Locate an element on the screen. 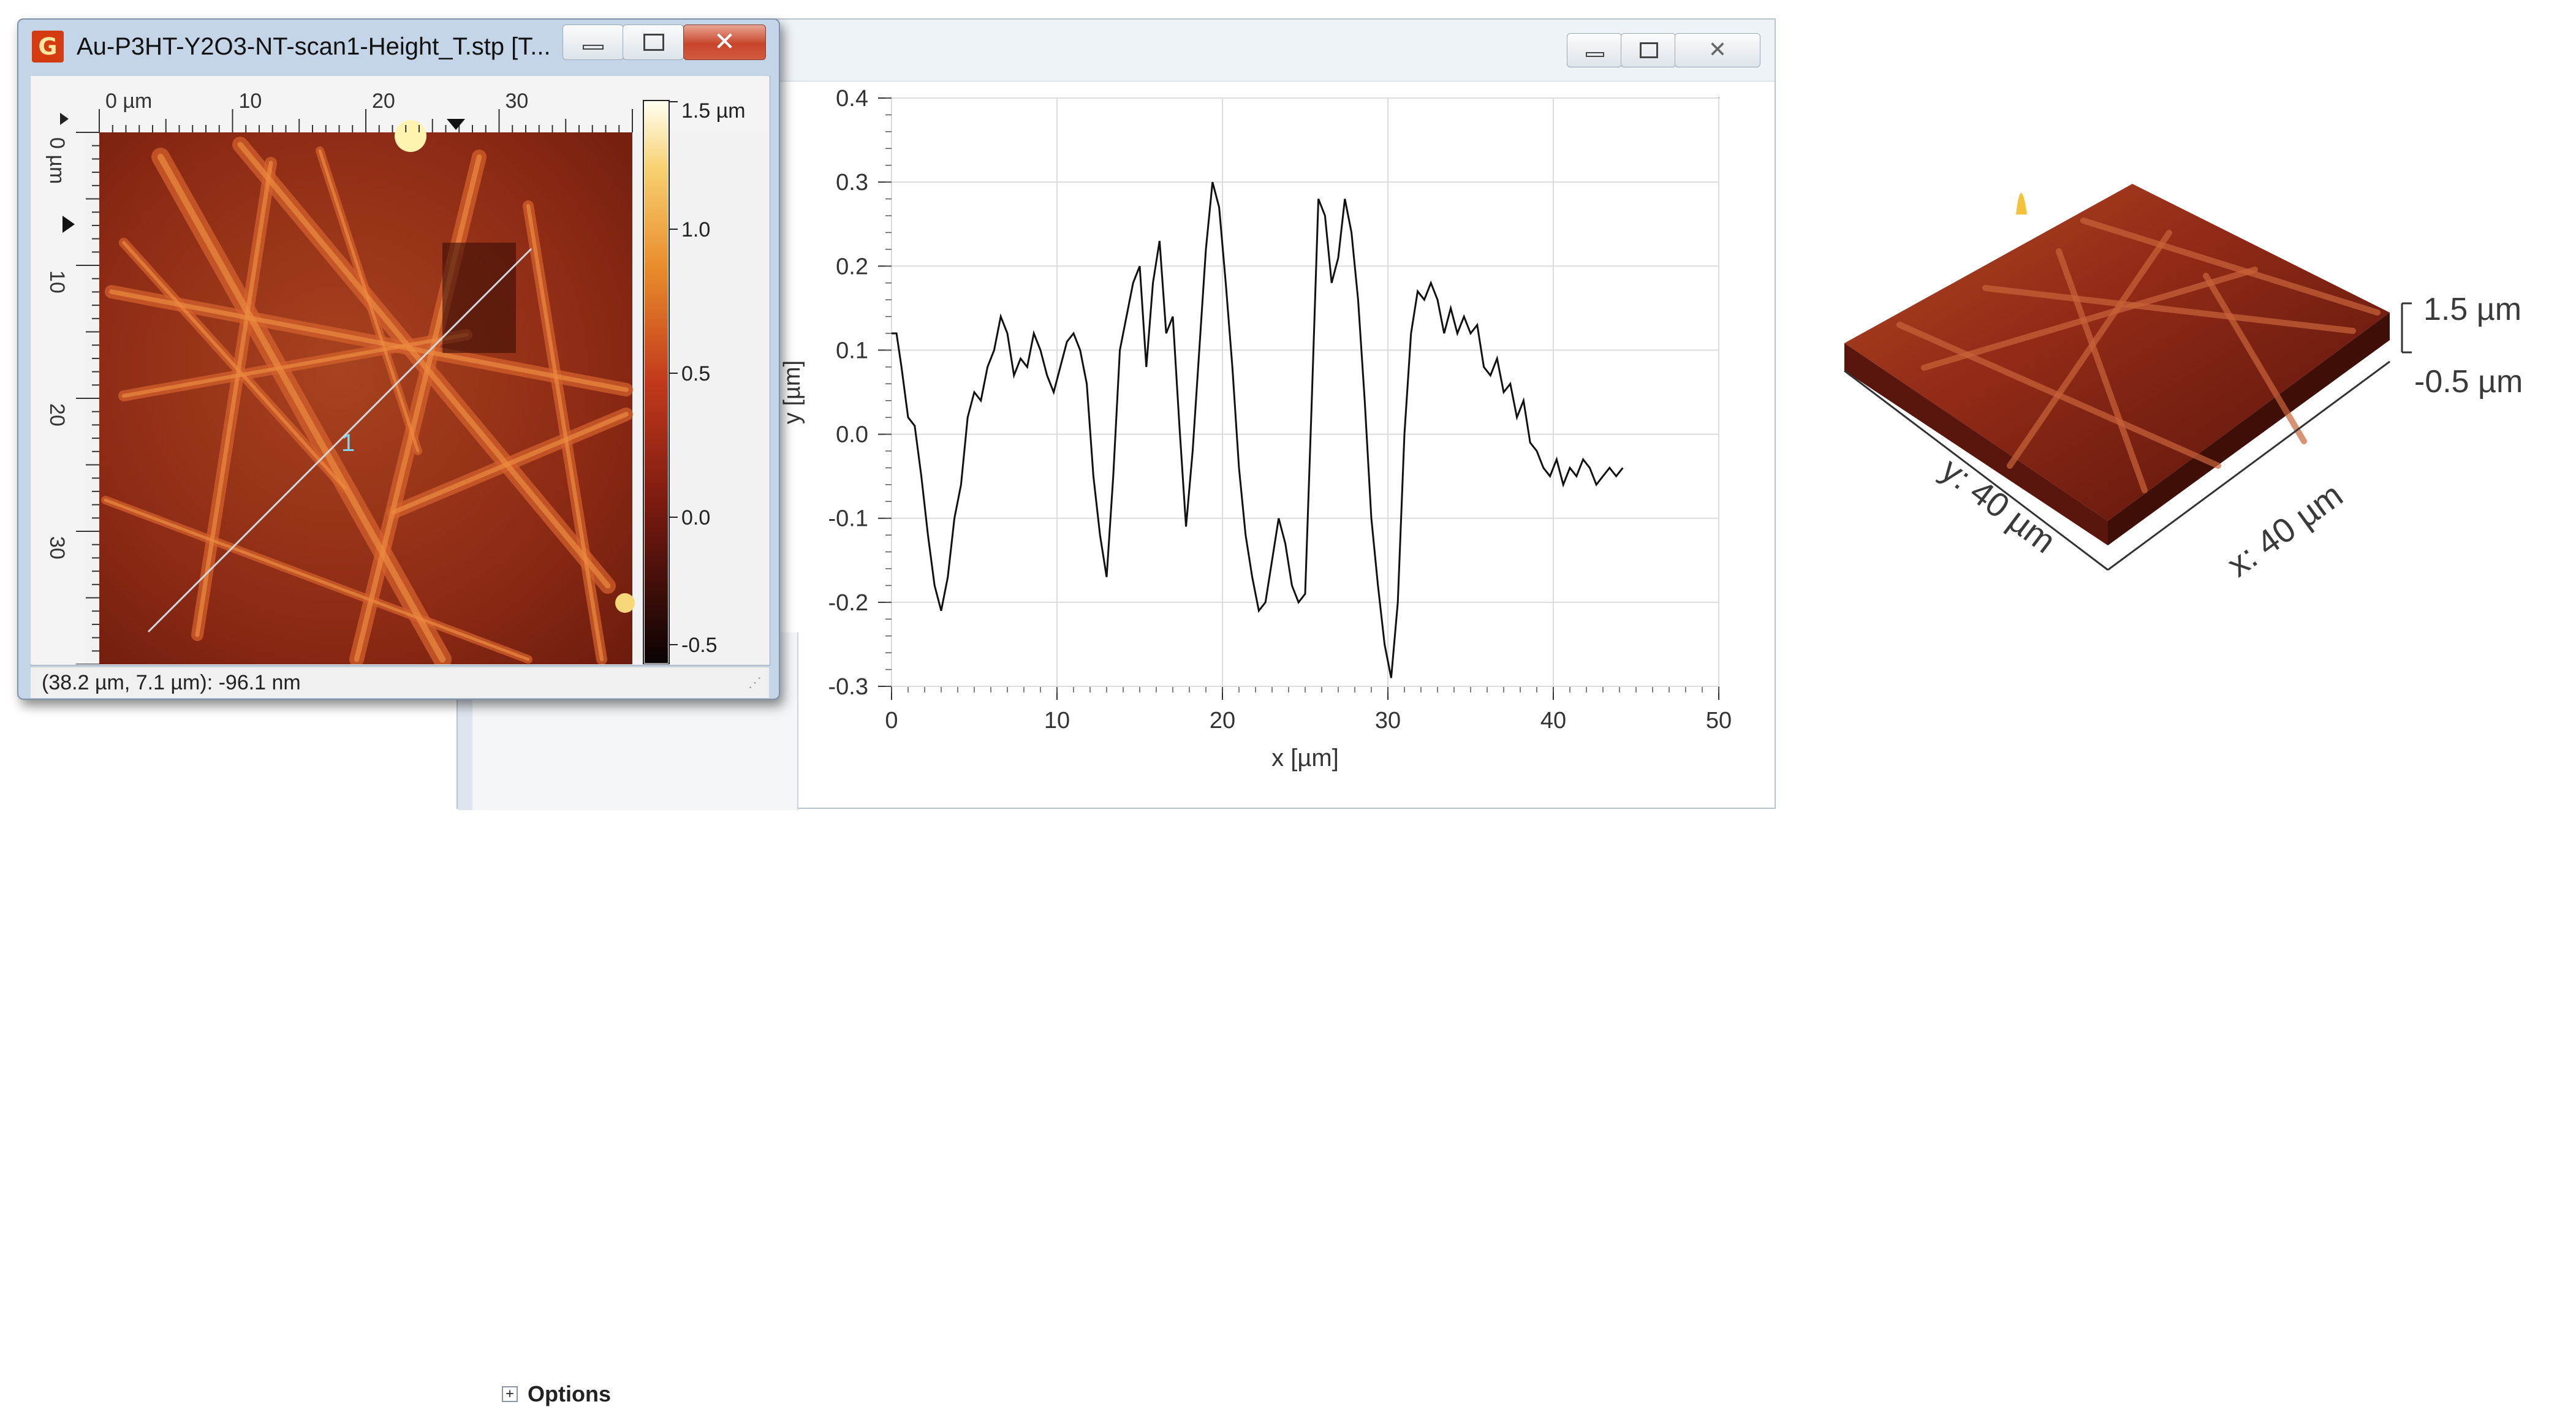 This screenshot has width=2576, height=1407. colorbar-label: 0.0 is located at coordinates (696, 517).